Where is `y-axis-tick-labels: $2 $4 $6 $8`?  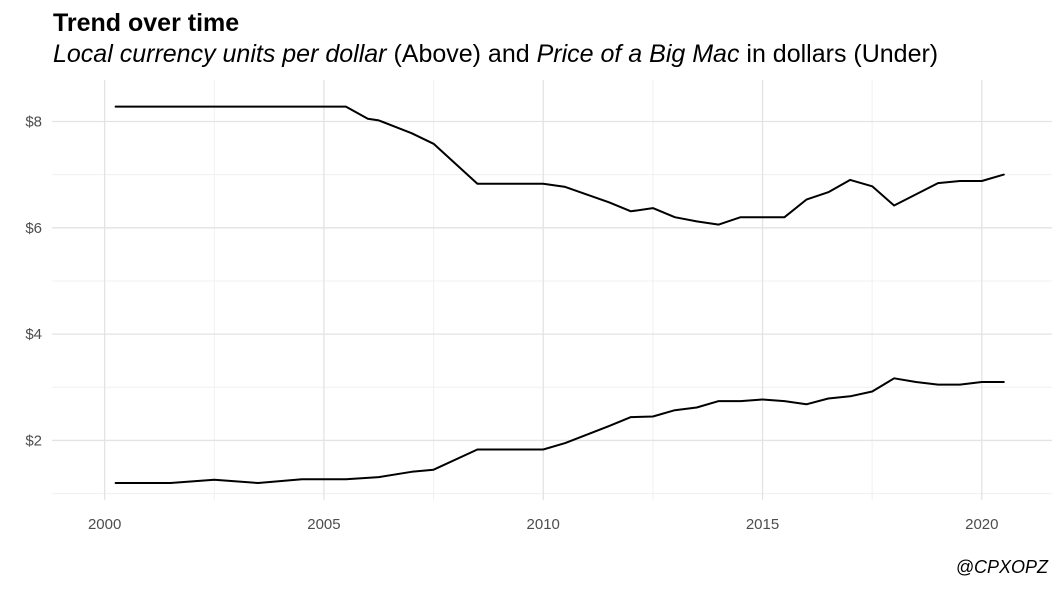
y-axis-tick-labels: $2 $4 $6 $8 is located at coordinates (33, 281).